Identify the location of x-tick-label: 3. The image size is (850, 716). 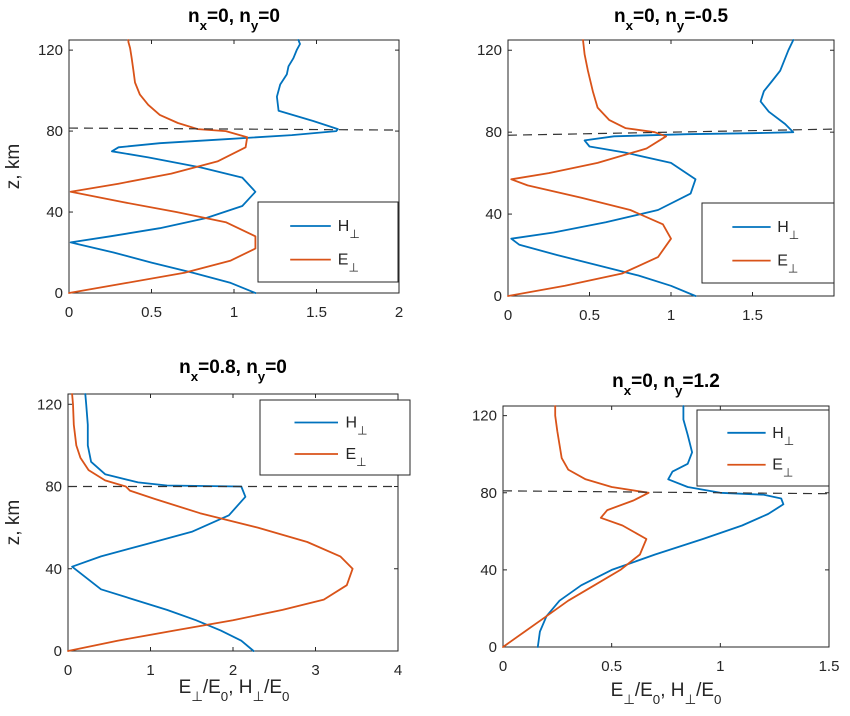
(315, 670).